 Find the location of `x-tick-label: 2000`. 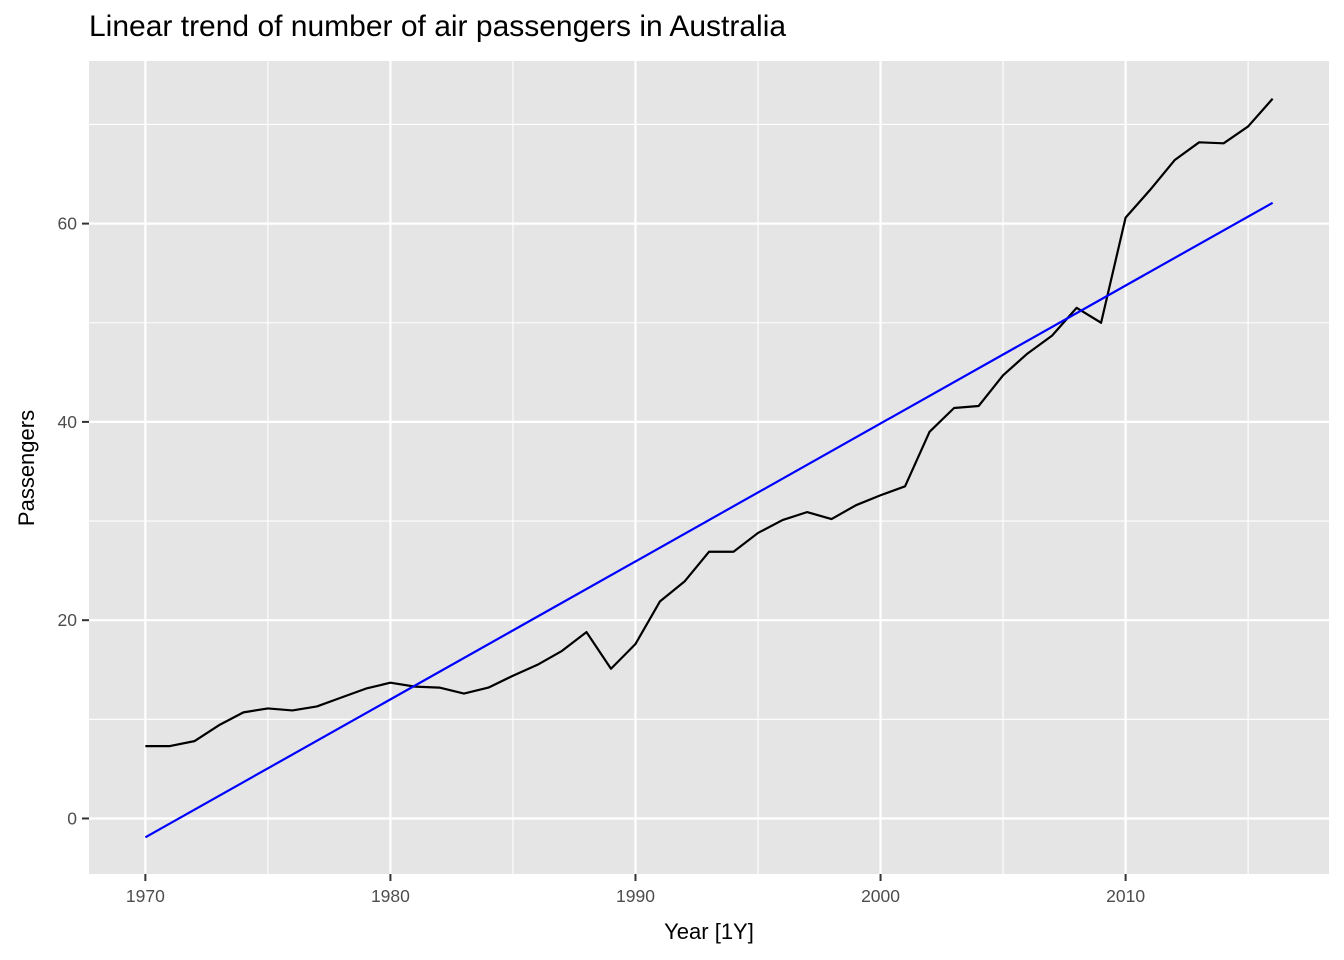

x-tick-label: 2000 is located at coordinates (880, 896).